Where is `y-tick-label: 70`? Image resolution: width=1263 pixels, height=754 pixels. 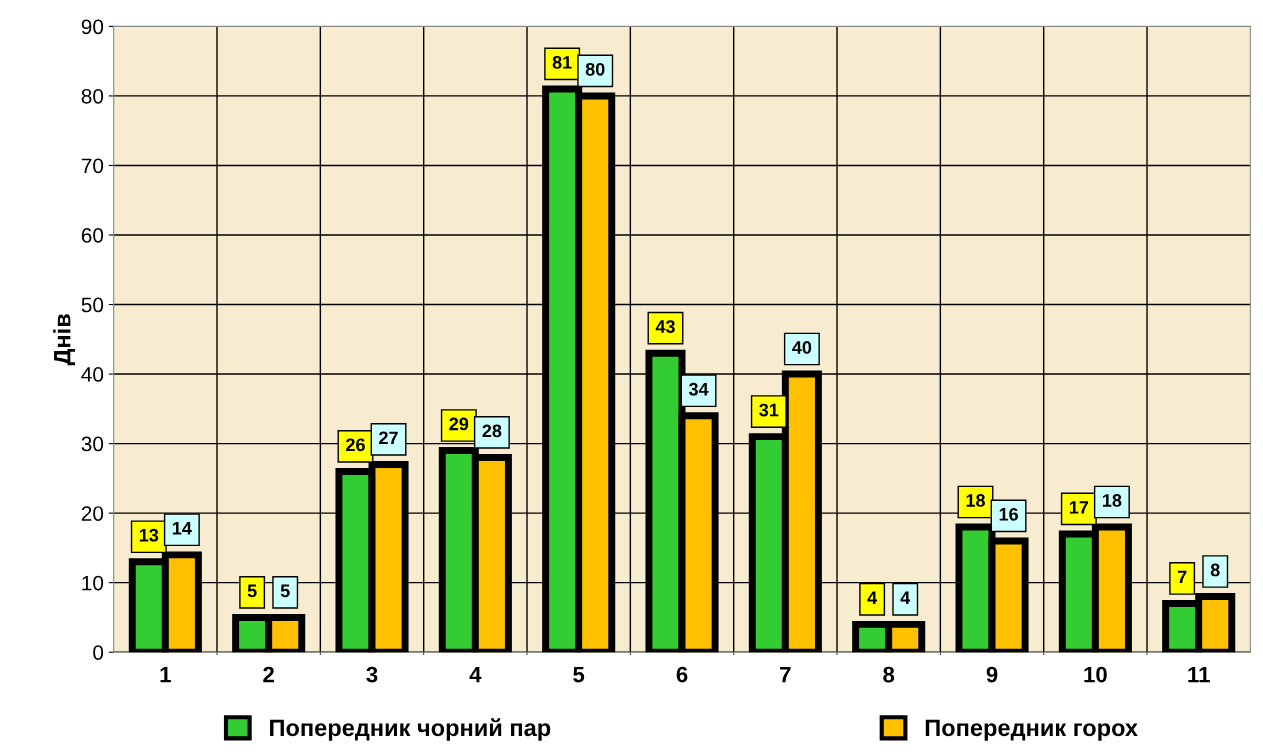 y-tick-label: 70 is located at coordinates (92, 166).